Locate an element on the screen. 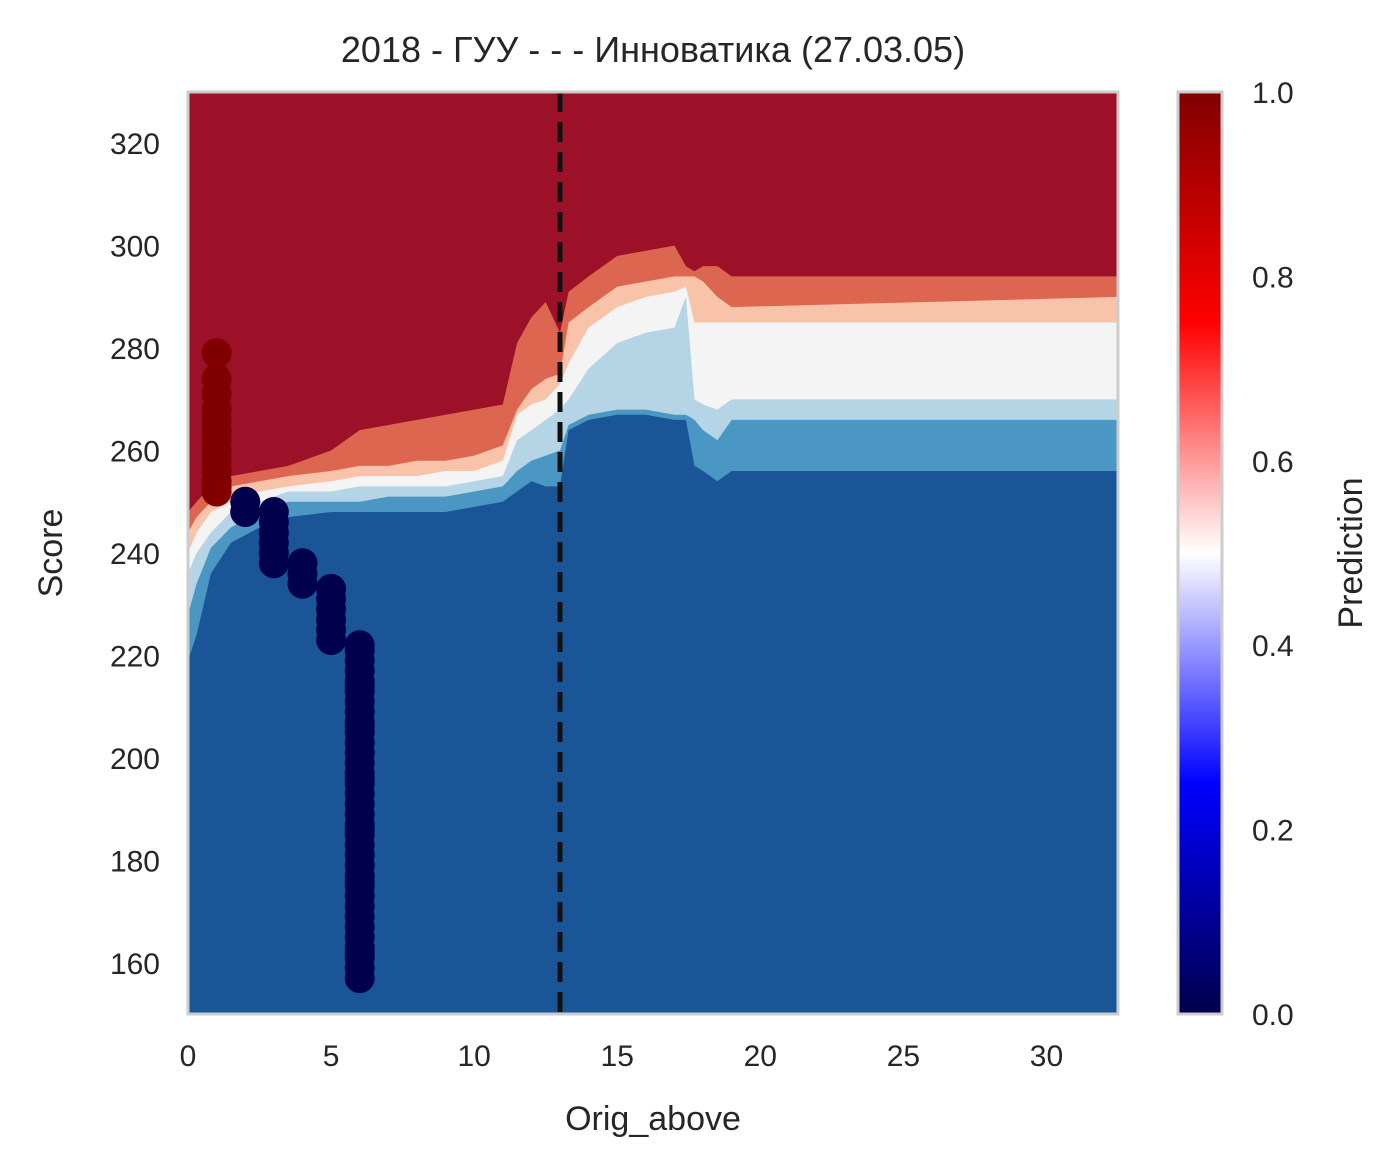 The height and width of the screenshot is (1173, 1399). x-axis-label: Orig_above is located at coordinates (653, 1119).